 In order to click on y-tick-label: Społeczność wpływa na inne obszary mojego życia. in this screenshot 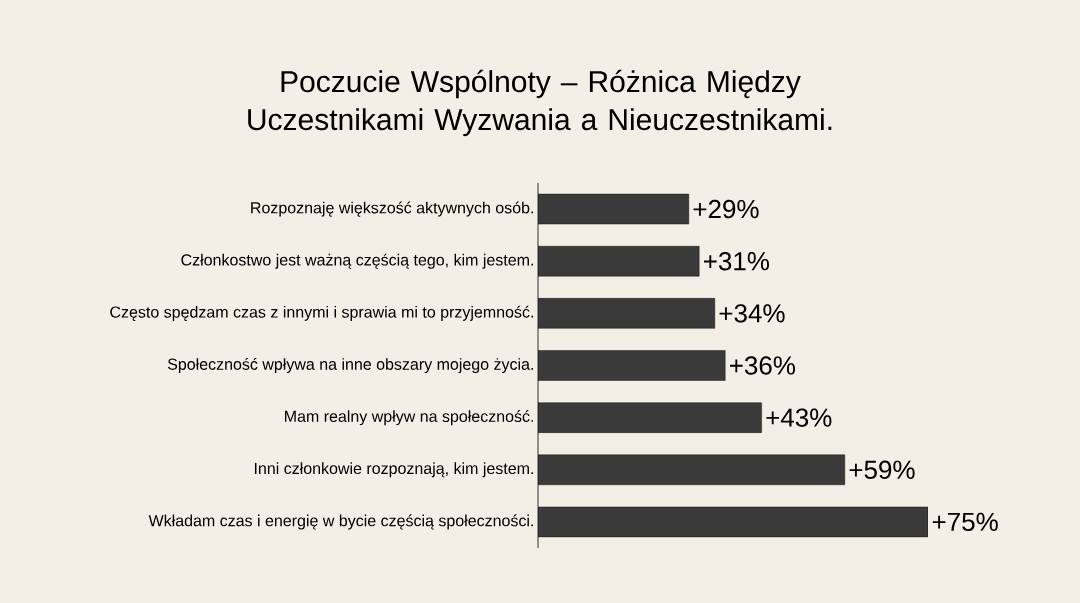, I will do `click(350, 365)`.